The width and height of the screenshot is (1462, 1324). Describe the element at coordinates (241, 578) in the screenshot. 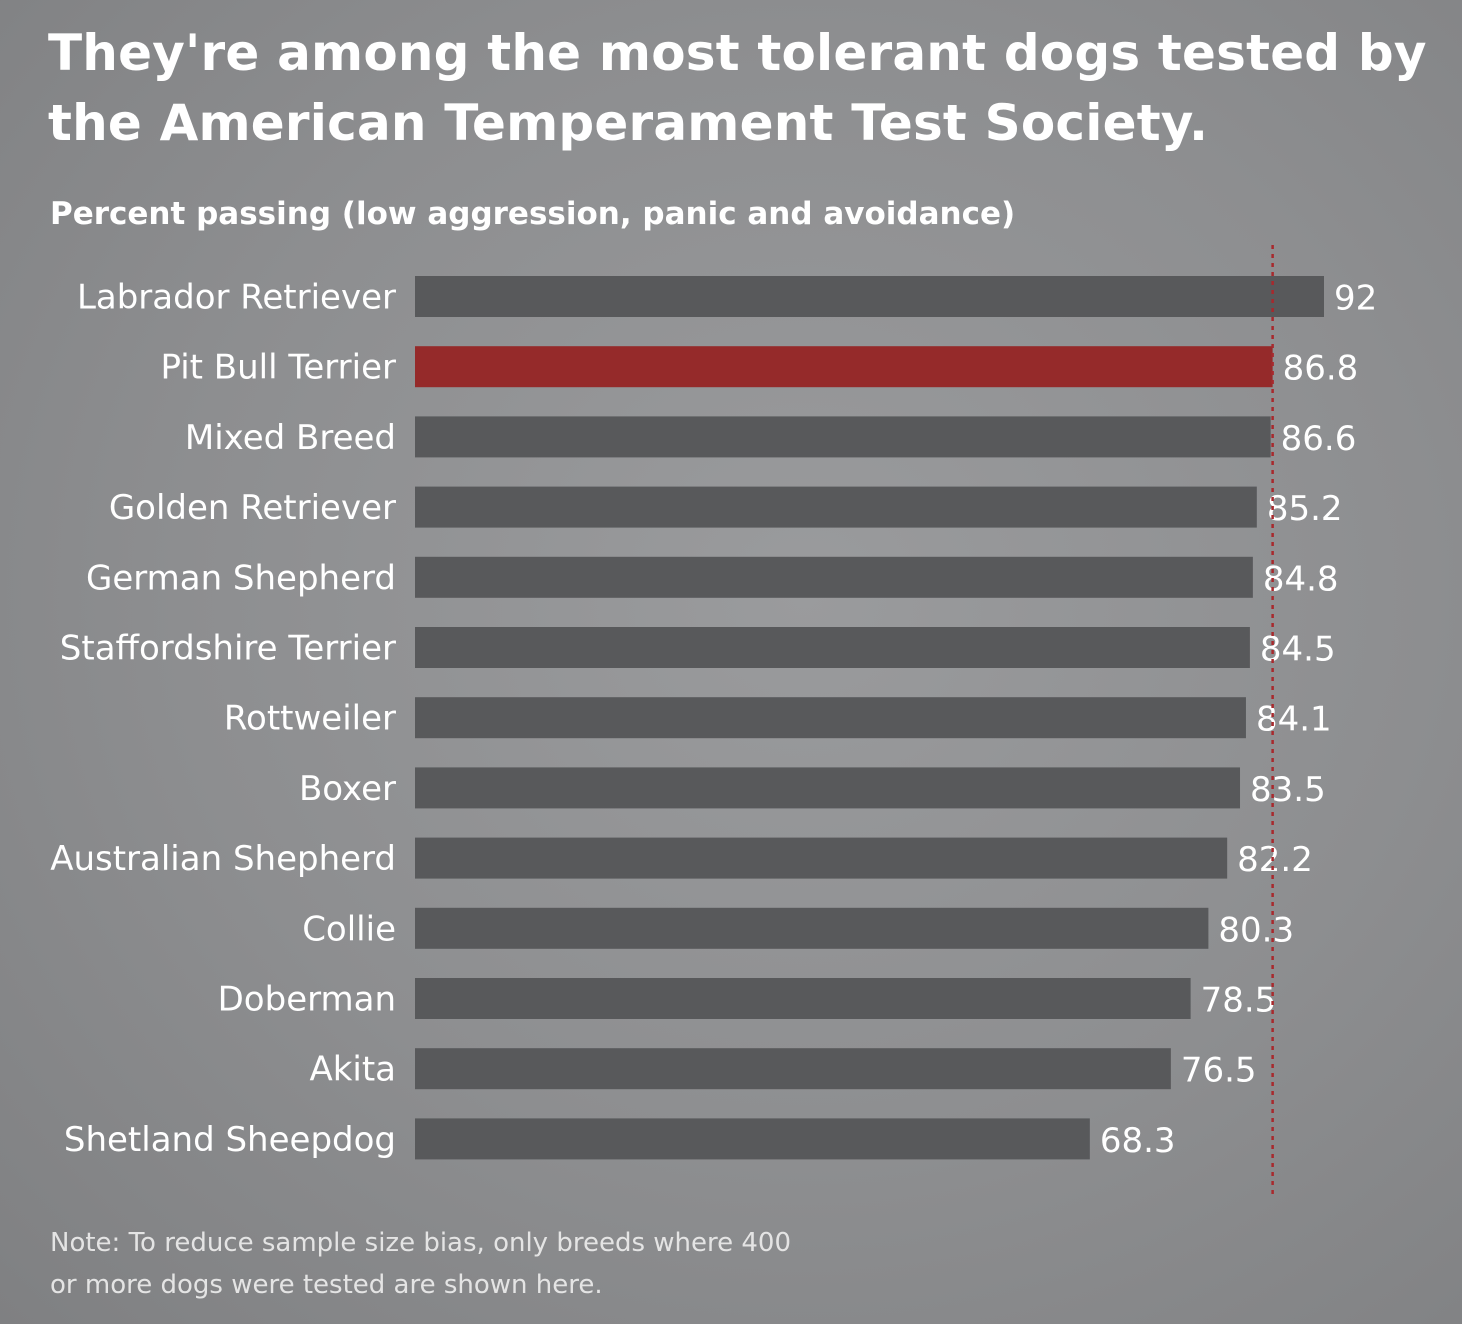

I see `category-label: German Shepherd` at that location.